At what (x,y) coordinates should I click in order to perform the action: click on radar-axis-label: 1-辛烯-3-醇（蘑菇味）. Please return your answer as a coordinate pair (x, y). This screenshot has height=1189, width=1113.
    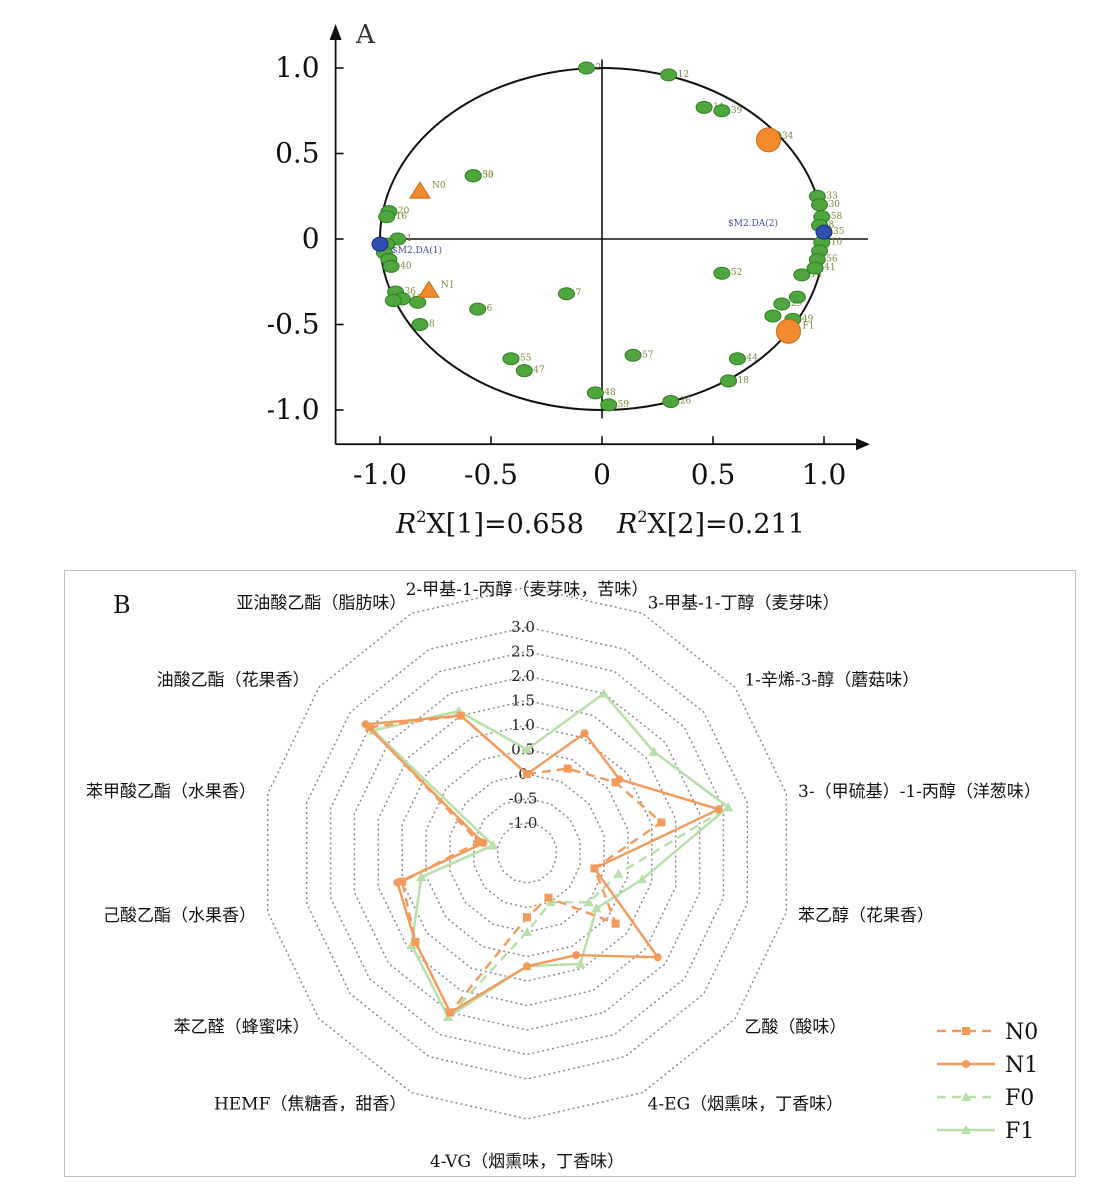
    Looking at the image, I should click on (831, 681).